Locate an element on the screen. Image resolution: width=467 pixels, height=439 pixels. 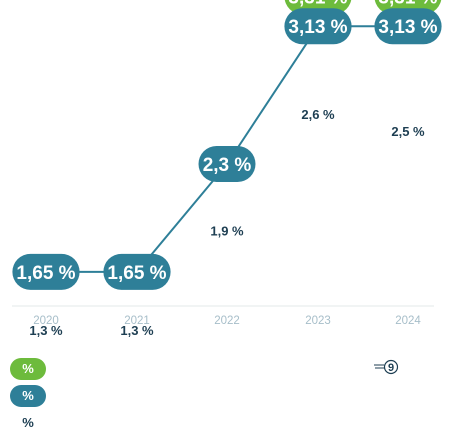
x-tick-label: 2020 is located at coordinates (46, 321).